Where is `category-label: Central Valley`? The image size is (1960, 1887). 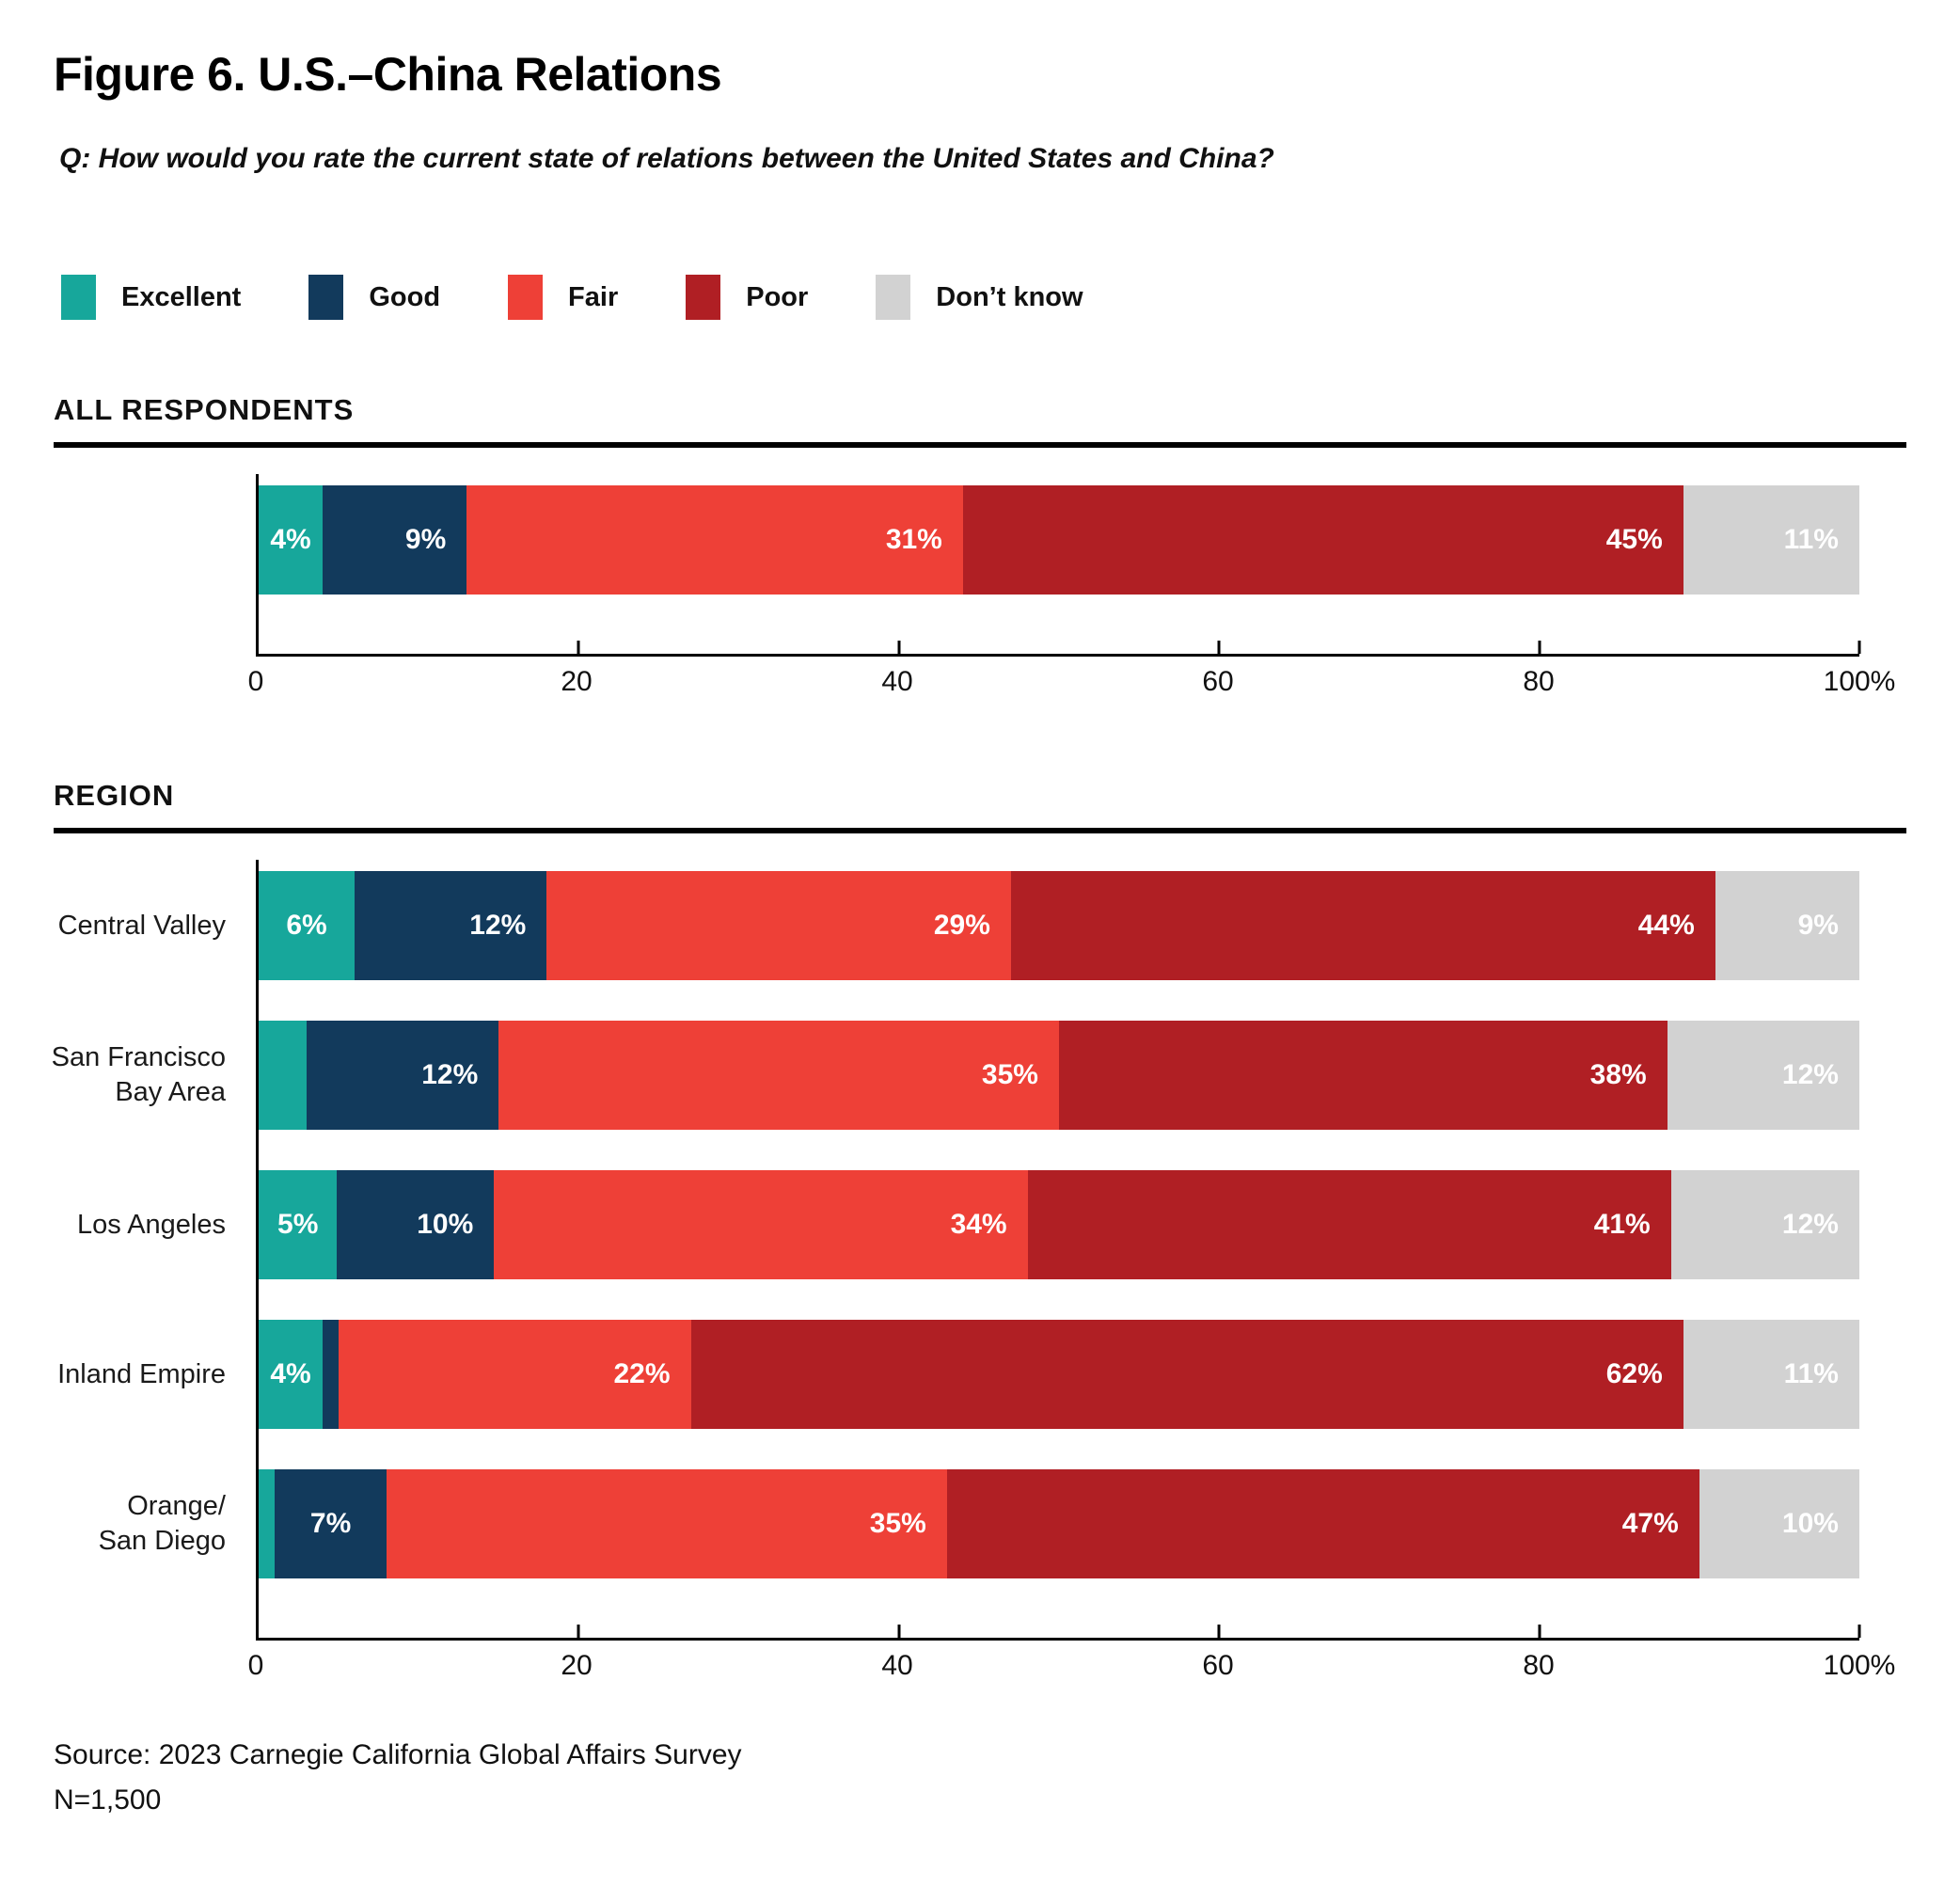
category-label: Central Valley is located at coordinates (140, 926).